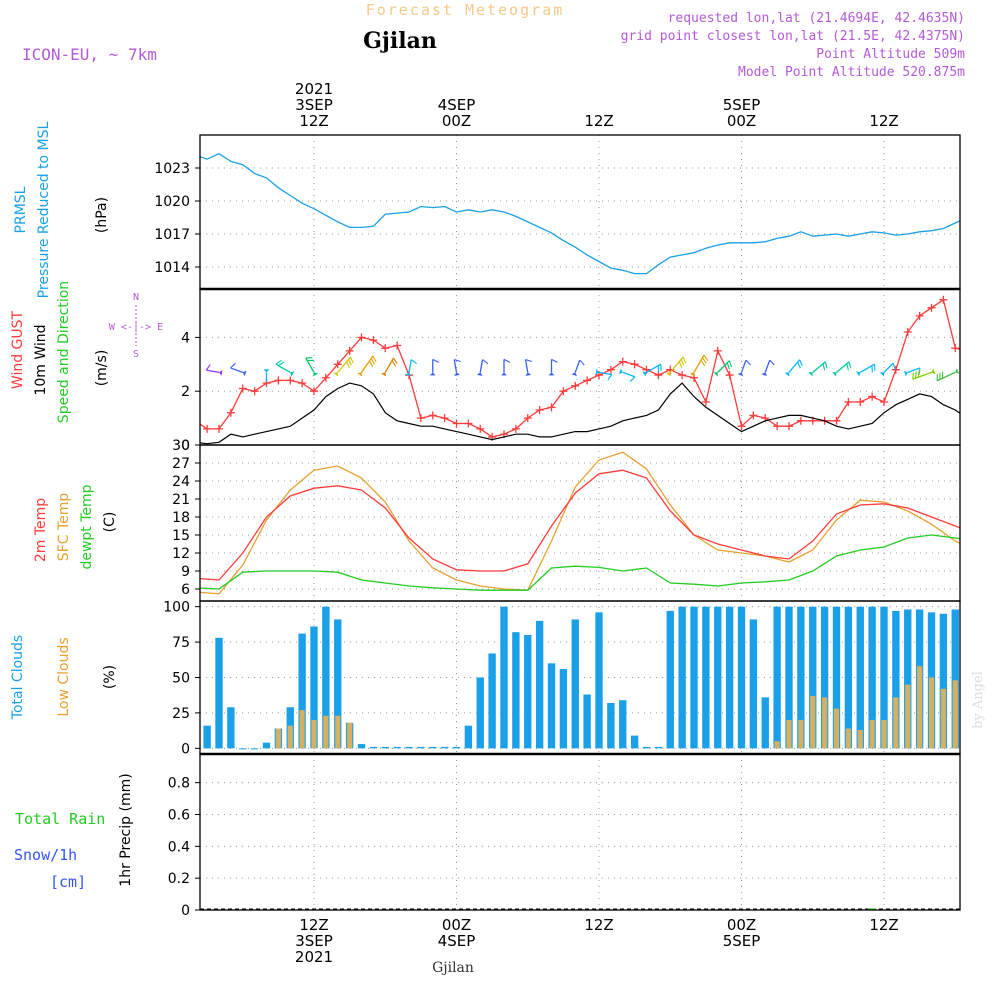 Image resolution: width=1000 pixels, height=1000 pixels. What do you see at coordinates (179, 784) in the screenshot?
I see `precip-tick-label: 0.8` at bounding box center [179, 784].